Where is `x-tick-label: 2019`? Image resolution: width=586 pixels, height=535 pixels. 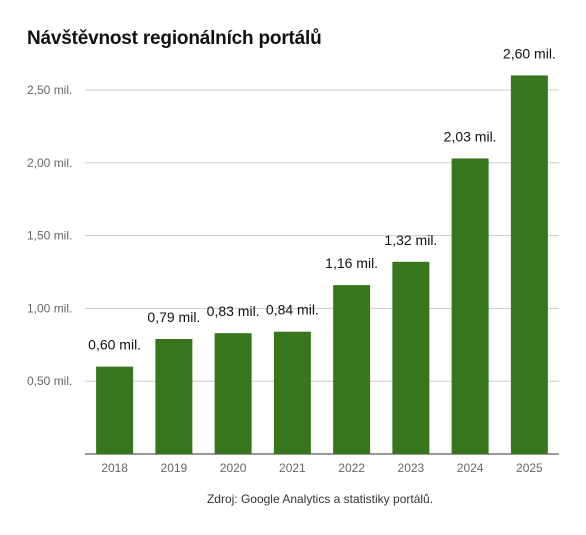
x-tick-label: 2019 is located at coordinates (174, 468).